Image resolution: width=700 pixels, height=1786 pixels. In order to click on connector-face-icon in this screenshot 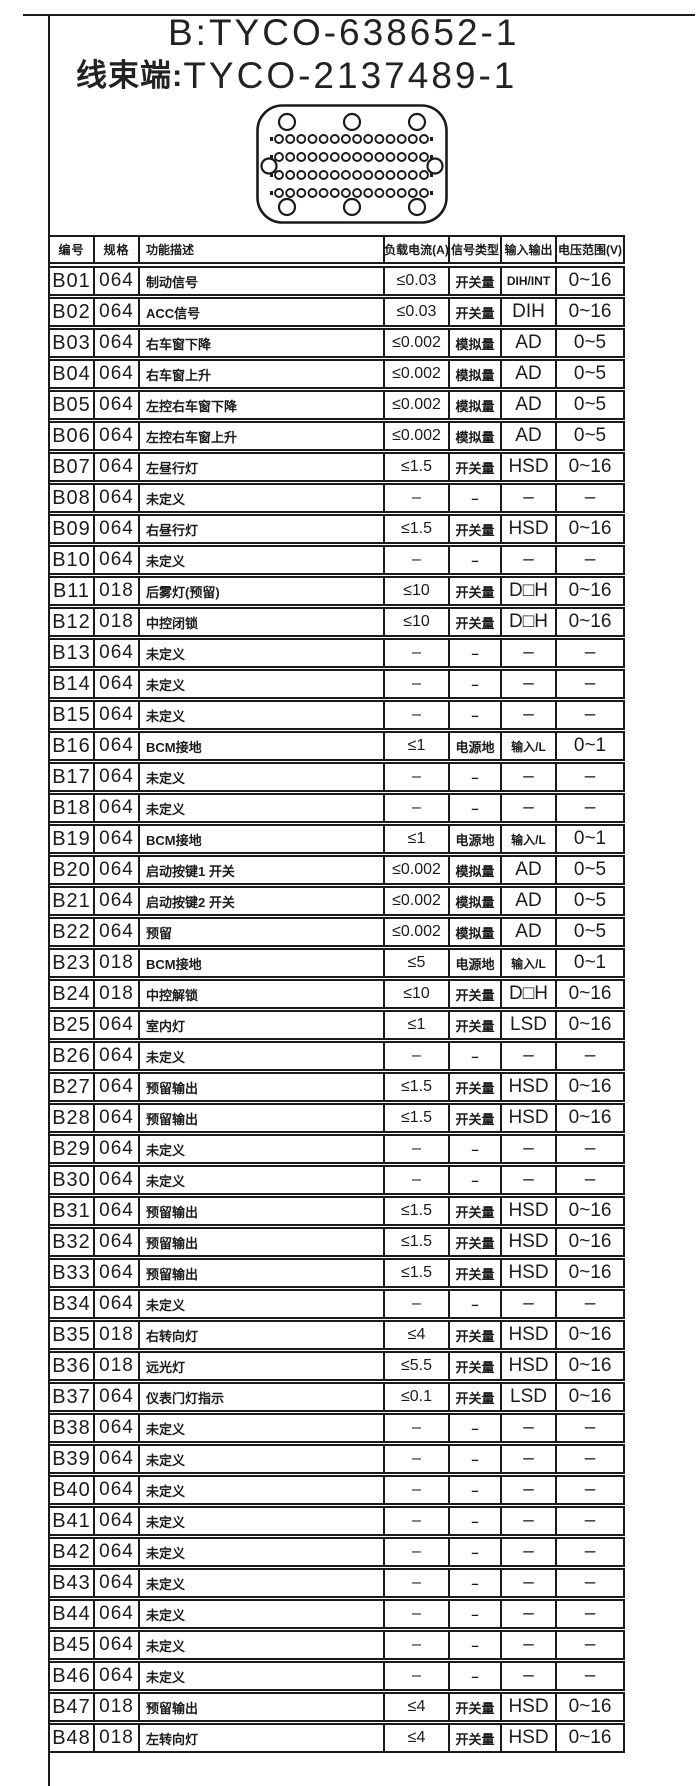, I will do `click(352, 164)`.